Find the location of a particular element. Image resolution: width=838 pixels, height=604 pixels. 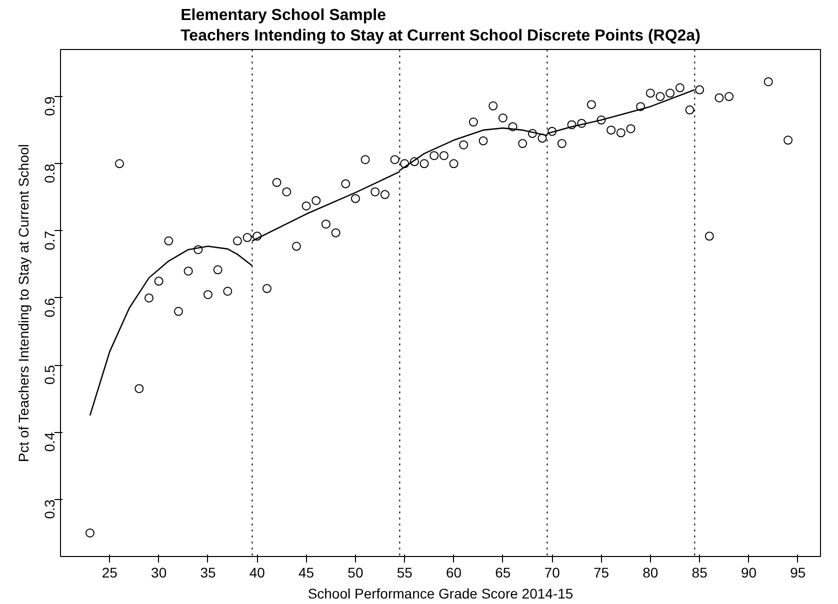

x-tick-label: 75 is located at coordinates (601, 572).